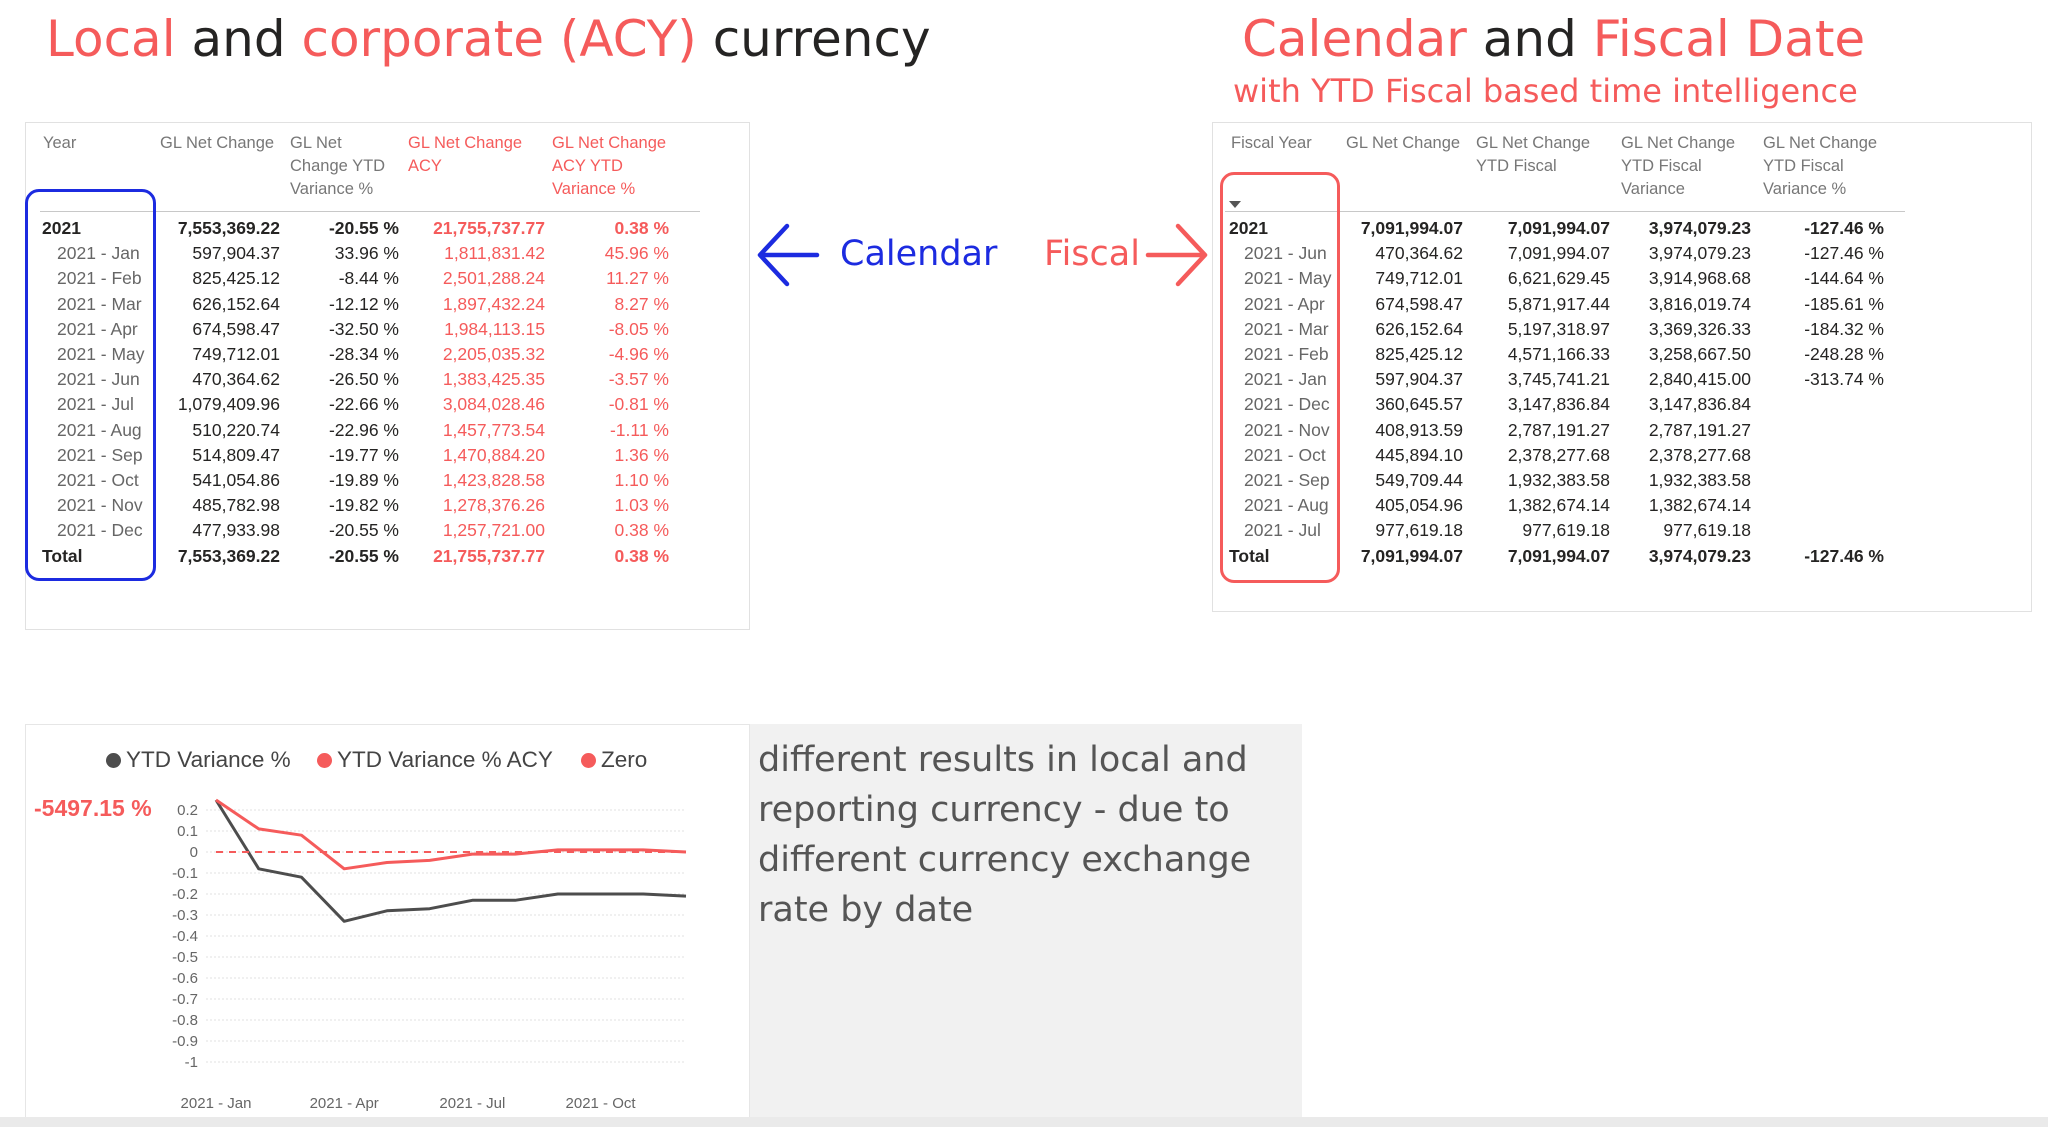 The height and width of the screenshot is (1127, 2048). I want to click on table-cell: 1.03 %, so click(641, 505).